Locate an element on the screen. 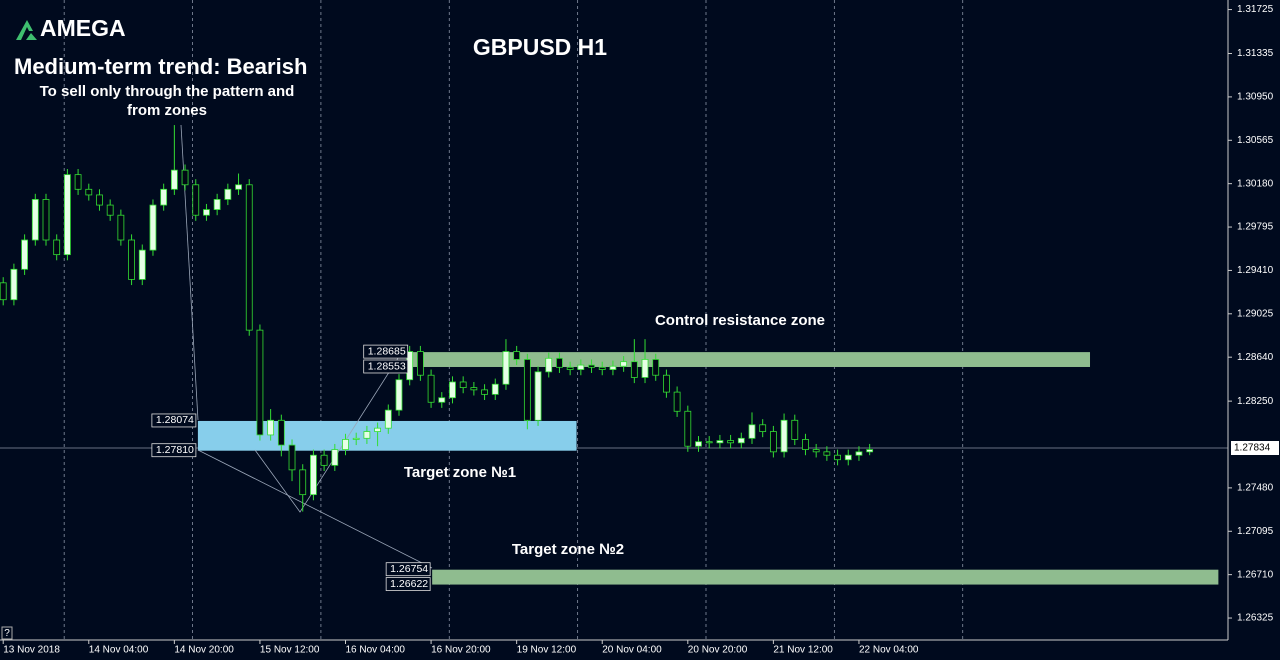 The width and height of the screenshot is (1280, 660). zone-title: Target zone №1 is located at coordinates (460, 472).